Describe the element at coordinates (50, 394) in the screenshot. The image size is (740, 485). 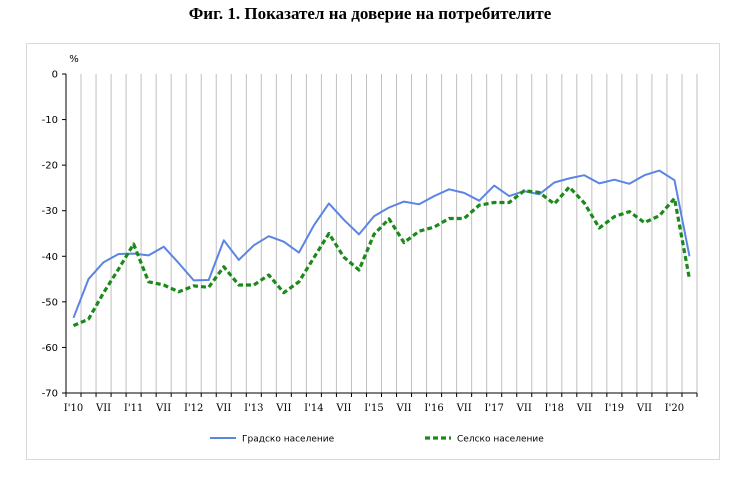
I see `y-tick-label: -70` at that location.